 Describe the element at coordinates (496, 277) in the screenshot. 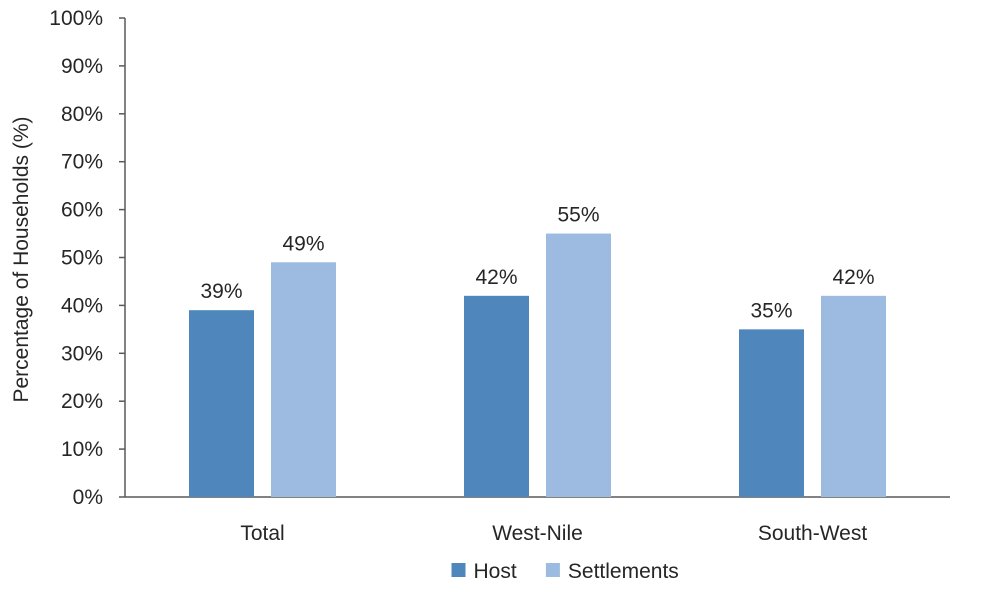

I see `data-label-host: 42%` at that location.